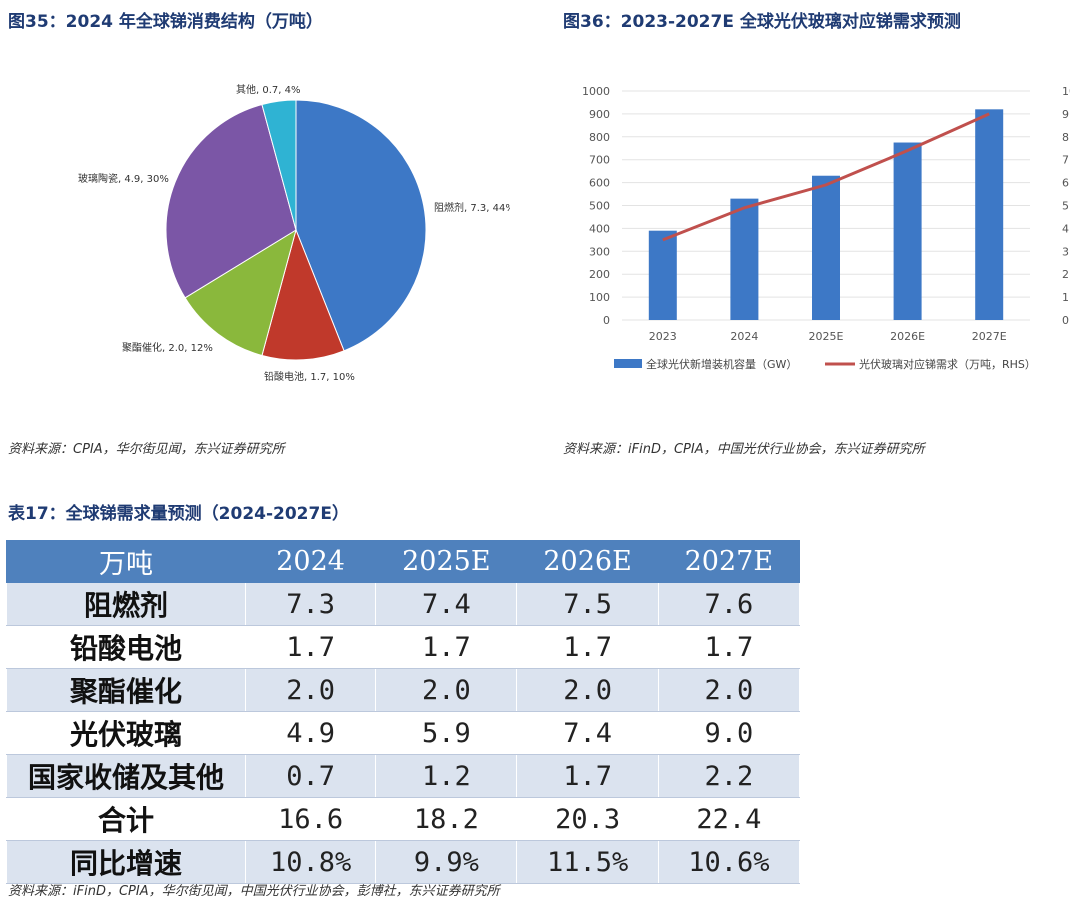 This screenshot has height=908, width=1080. What do you see at coordinates (663, 336) in the screenshot?
I see `x-tick-label: 2023` at bounding box center [663, 336].